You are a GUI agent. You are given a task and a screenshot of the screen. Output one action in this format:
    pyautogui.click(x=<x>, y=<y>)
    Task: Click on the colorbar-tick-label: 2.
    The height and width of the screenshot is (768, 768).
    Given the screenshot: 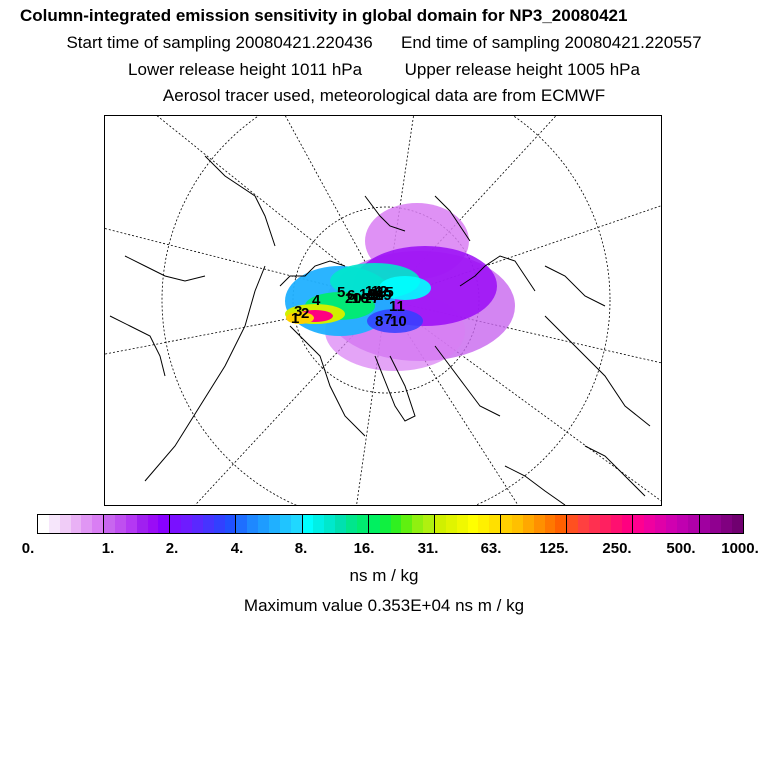 What is the action you would take?
    pyautogui.click(x=172, y=548)
    